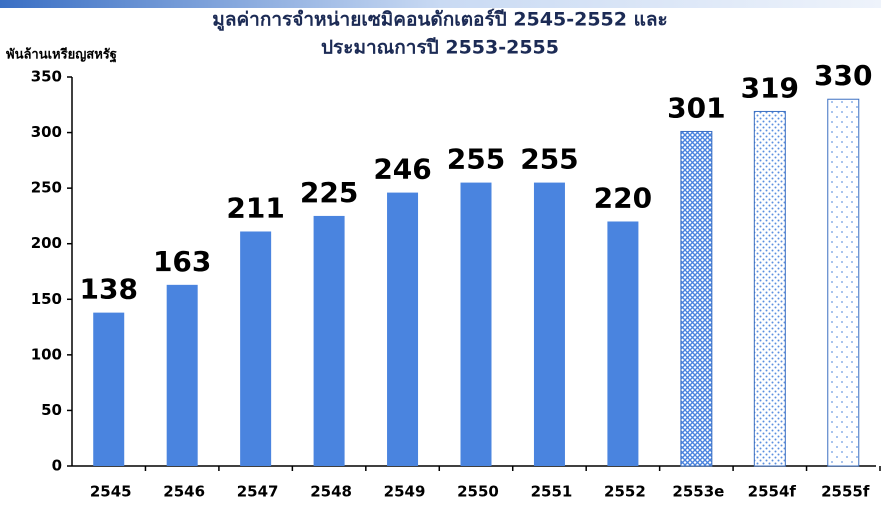  What do you see at coordinates (46, 188) in the screenshot?
I see `y-tick-label: 250` at bounding box center [46, 188].